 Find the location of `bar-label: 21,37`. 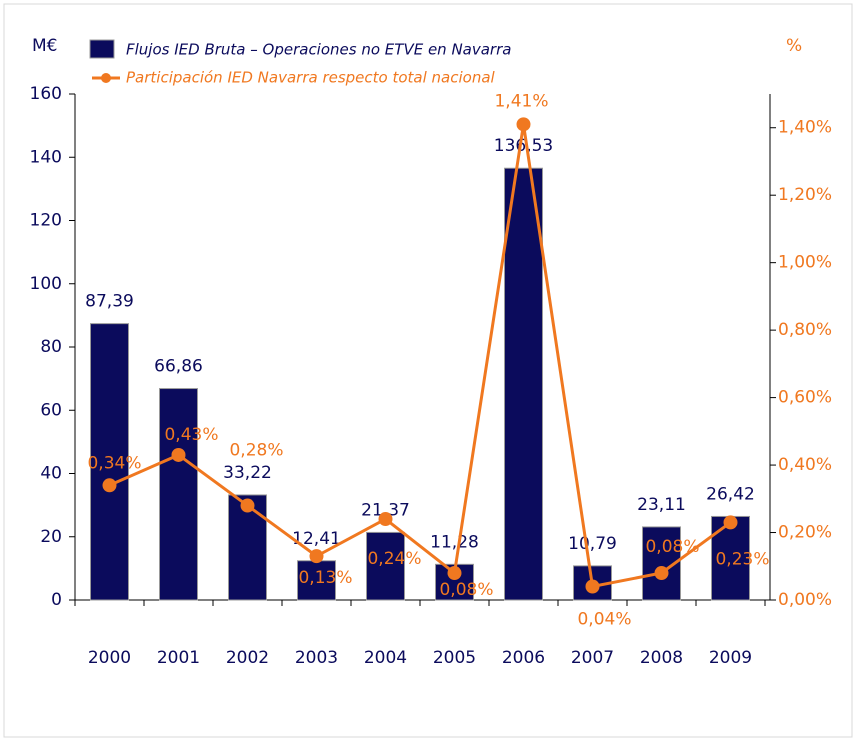

bar-label: 21,37 is located at coordinates (385, 510).